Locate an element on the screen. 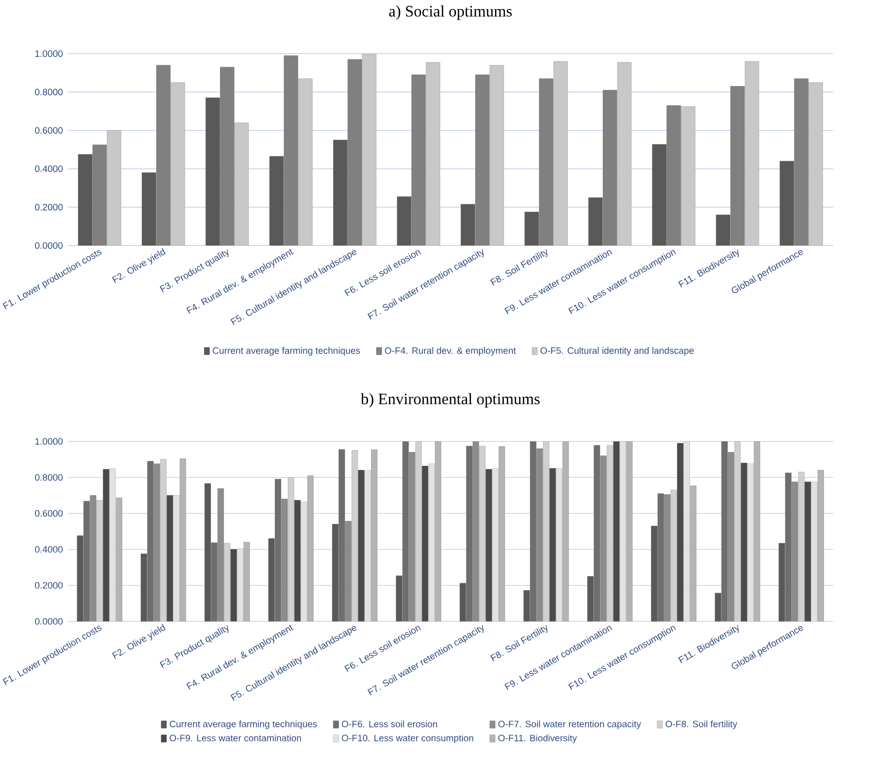 The height and width of the screenshot is (773, 882). legend-label: O-F4. Rural dev. & employment is located at coordinates (450, 351).